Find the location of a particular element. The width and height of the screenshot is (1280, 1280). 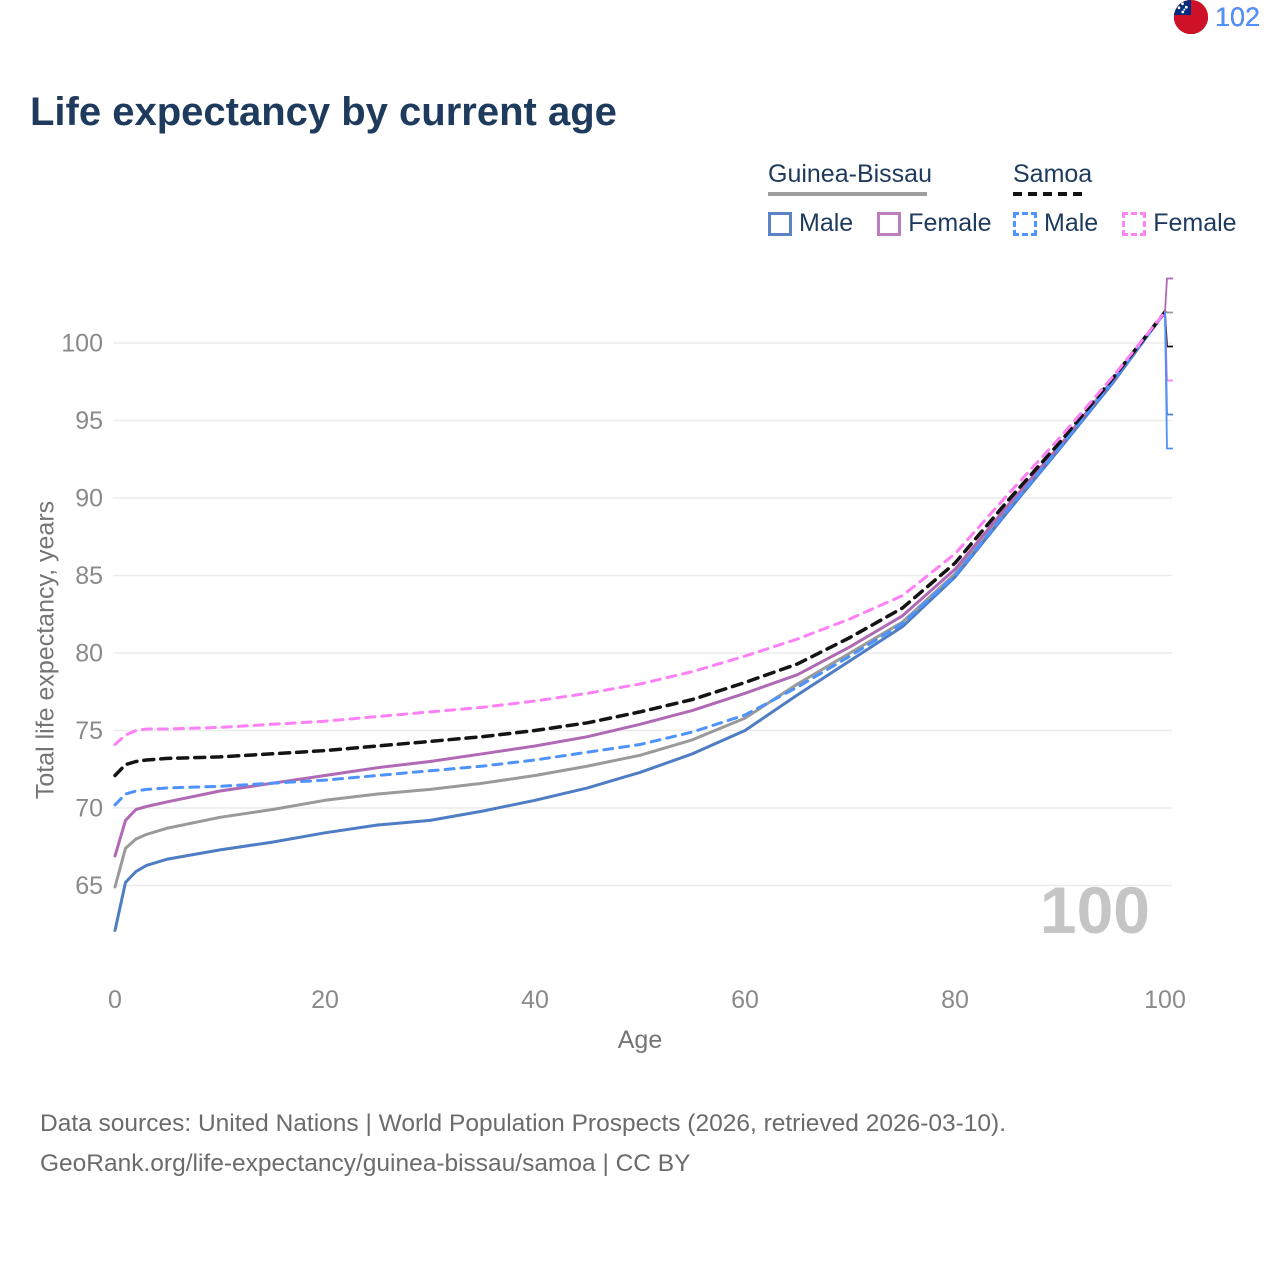

y-tick-label: 95 is located at coordinates (89, 421).